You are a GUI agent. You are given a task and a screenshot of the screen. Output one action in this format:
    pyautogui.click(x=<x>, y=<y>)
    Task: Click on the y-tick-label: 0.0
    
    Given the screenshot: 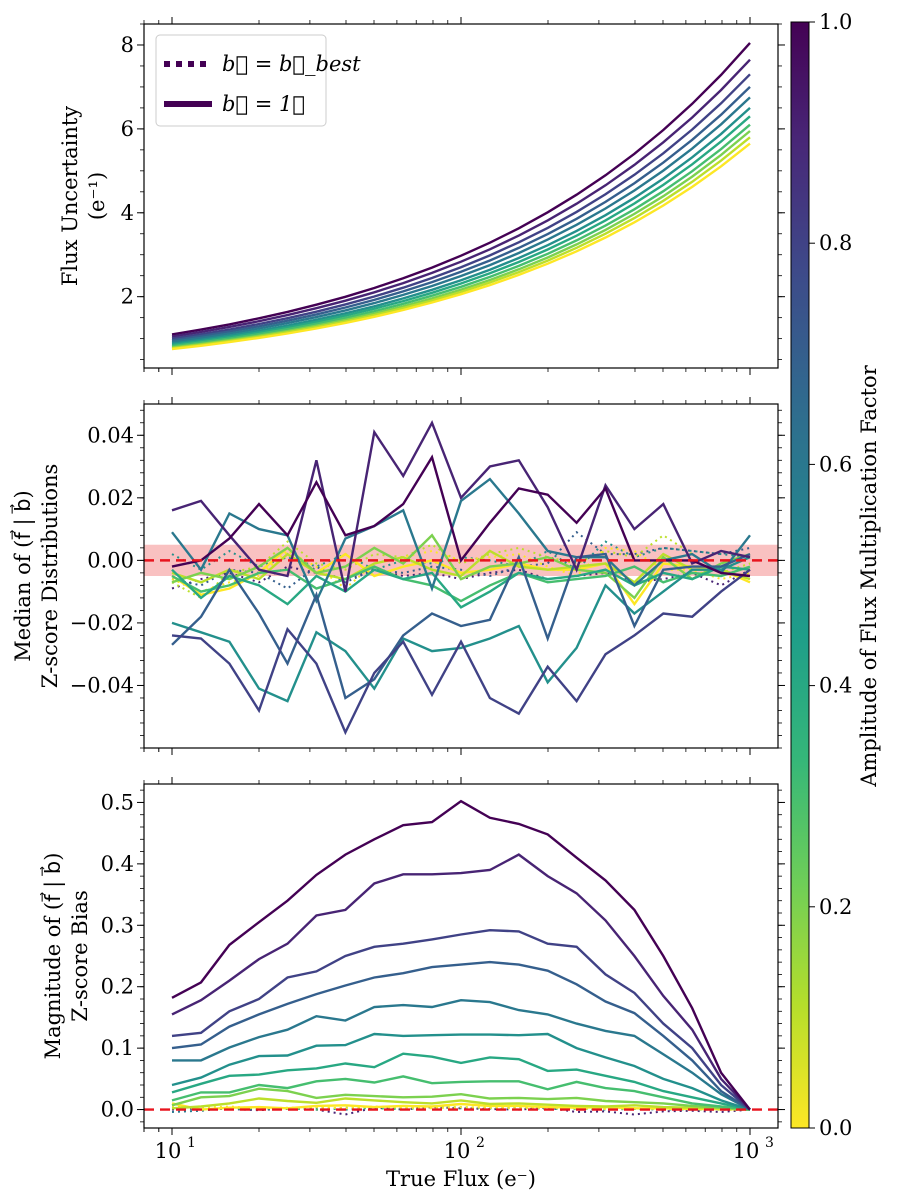 What is the action you would take?
    pyautogui.click(x=117, y=1110)
    